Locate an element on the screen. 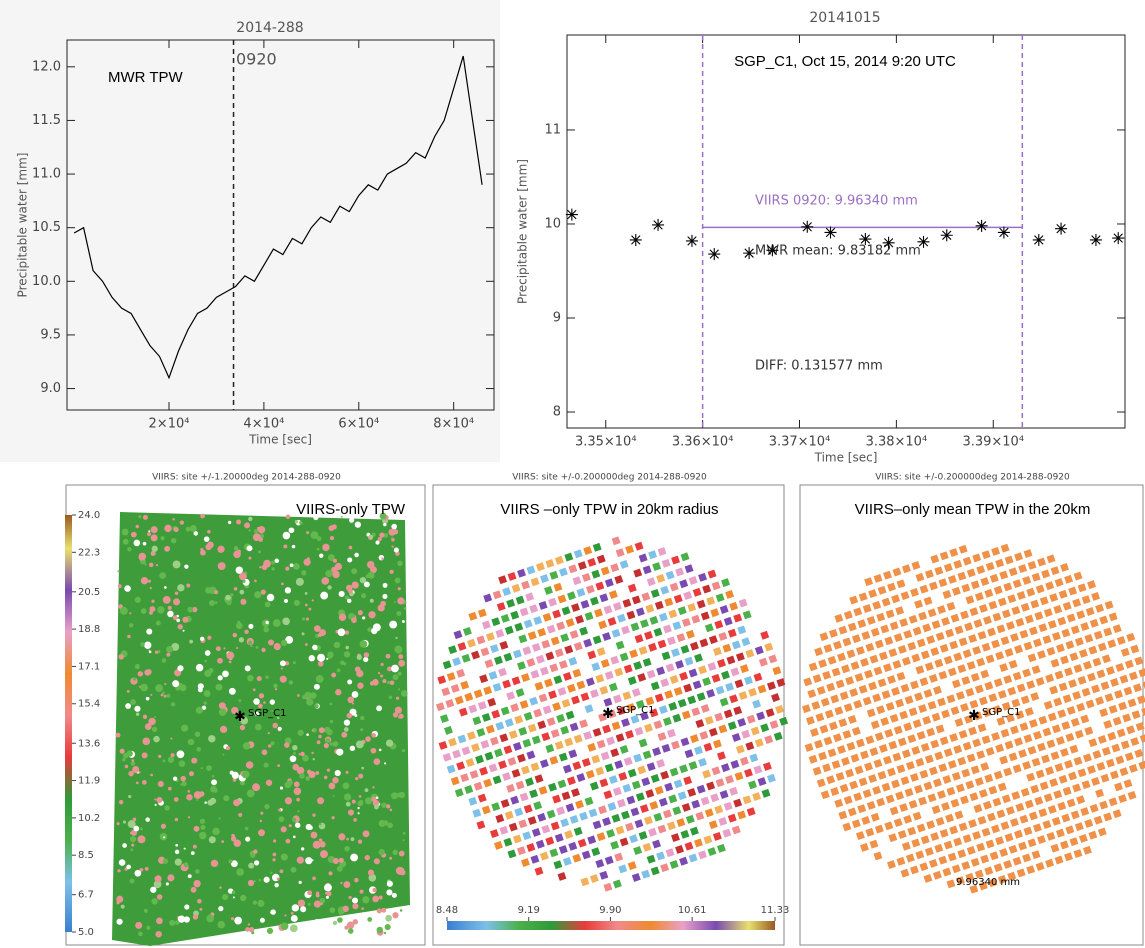 This screenshot has width=1145, height=948. colorbar-label: 15.4 is located at coordinates (89, 704).